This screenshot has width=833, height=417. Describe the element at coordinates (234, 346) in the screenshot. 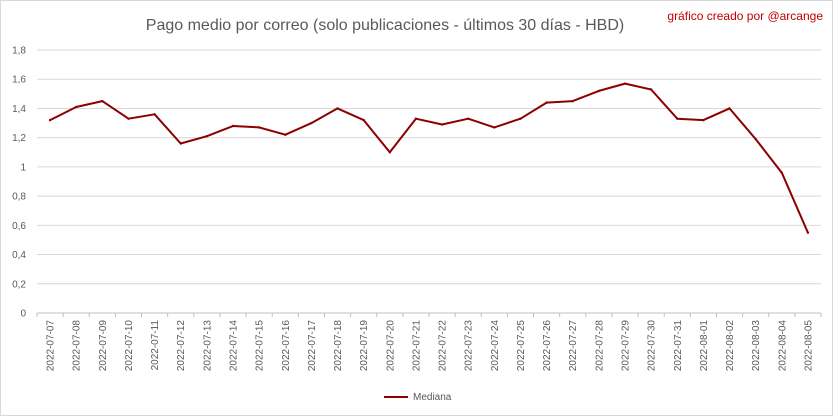

I see `x-tick-label: 2022-07-14` at that location.